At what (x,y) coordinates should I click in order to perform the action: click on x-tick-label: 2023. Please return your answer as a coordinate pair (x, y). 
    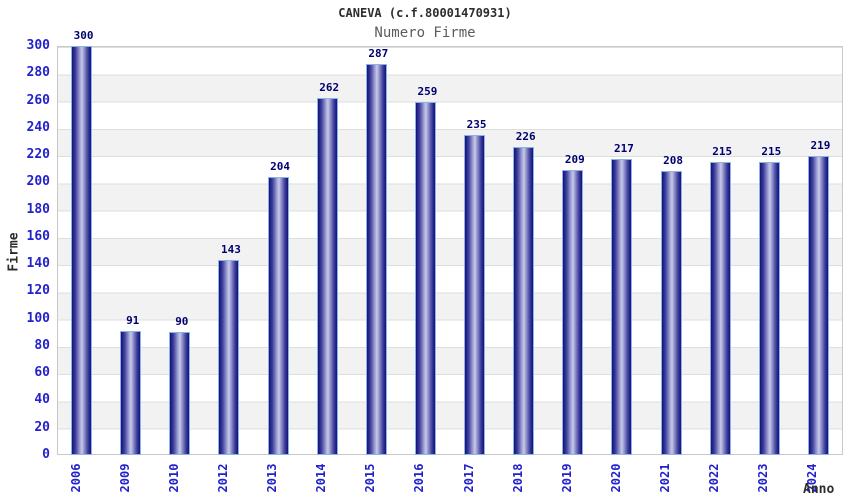
    Looking at the image, I should click on (763, 478).